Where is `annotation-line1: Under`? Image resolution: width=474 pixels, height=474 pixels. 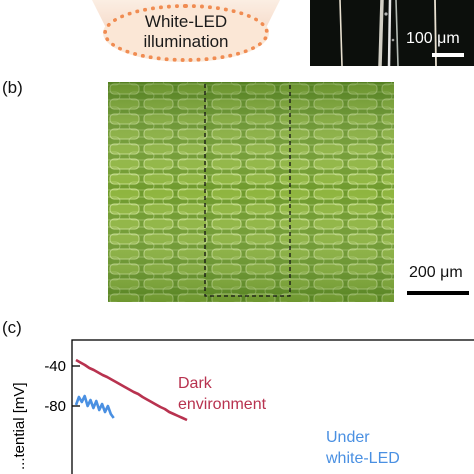 annotation-line1: Under is located at coordinates (348, 437).